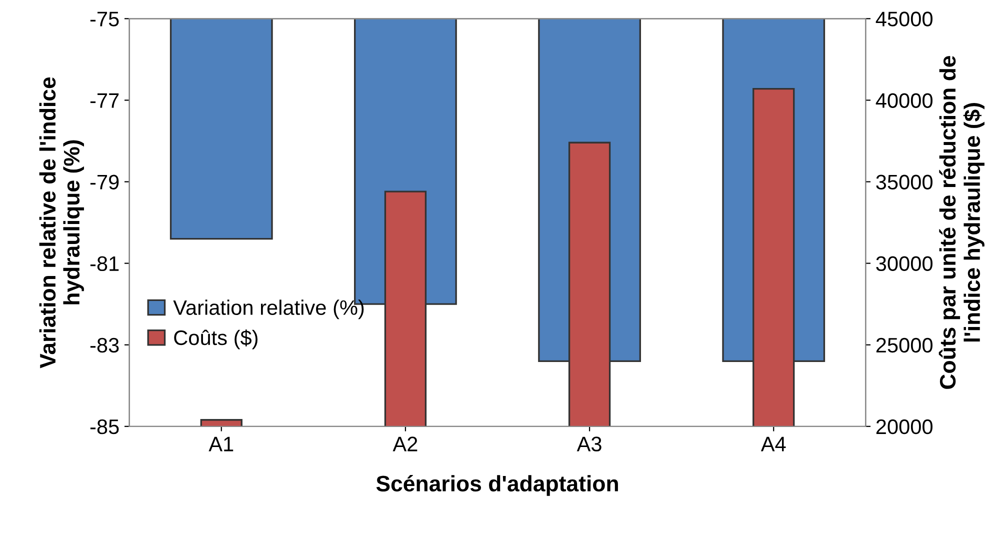  What do you see at coordinates (216, 340) in the screenshot?
I see `legend-label: Coûts ($)` at bounding box center [216, 340].